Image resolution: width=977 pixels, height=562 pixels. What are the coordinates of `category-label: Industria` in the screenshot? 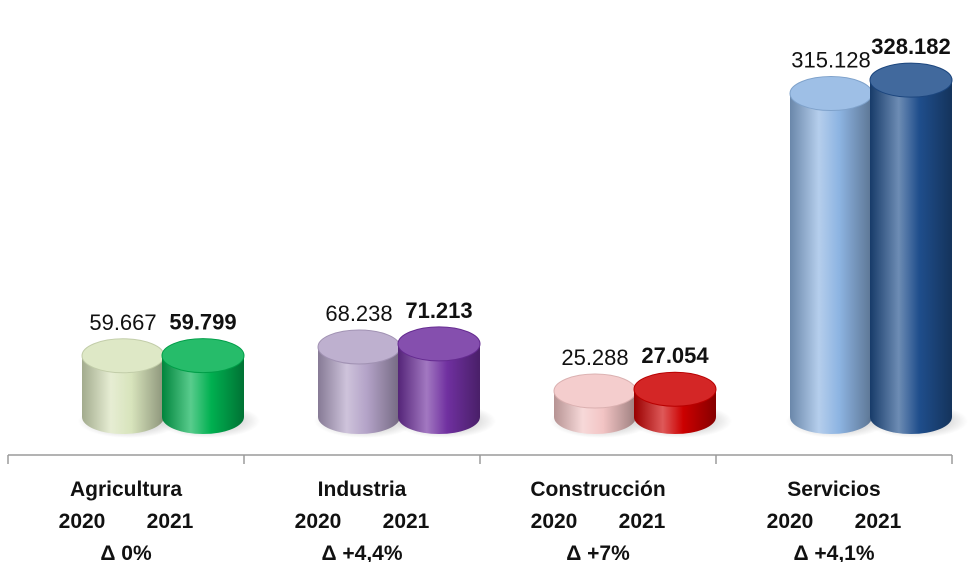 It's located at (362, 489).